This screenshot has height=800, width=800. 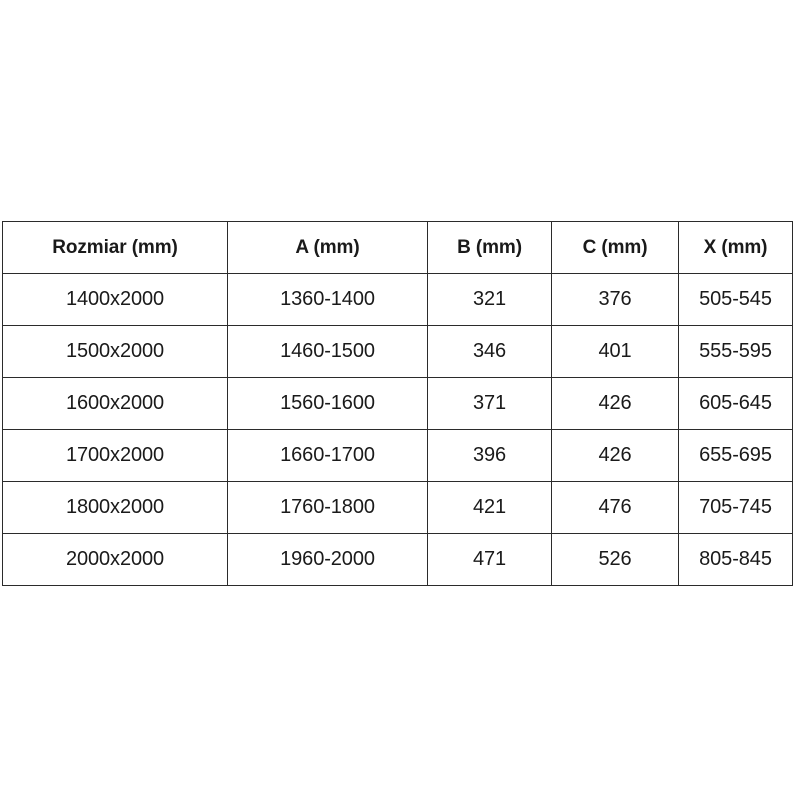 What do you see at coordinates (327, 247) in the screenshot?
I see `column-header-a: A (mm)` at bounding box center [327, 247].